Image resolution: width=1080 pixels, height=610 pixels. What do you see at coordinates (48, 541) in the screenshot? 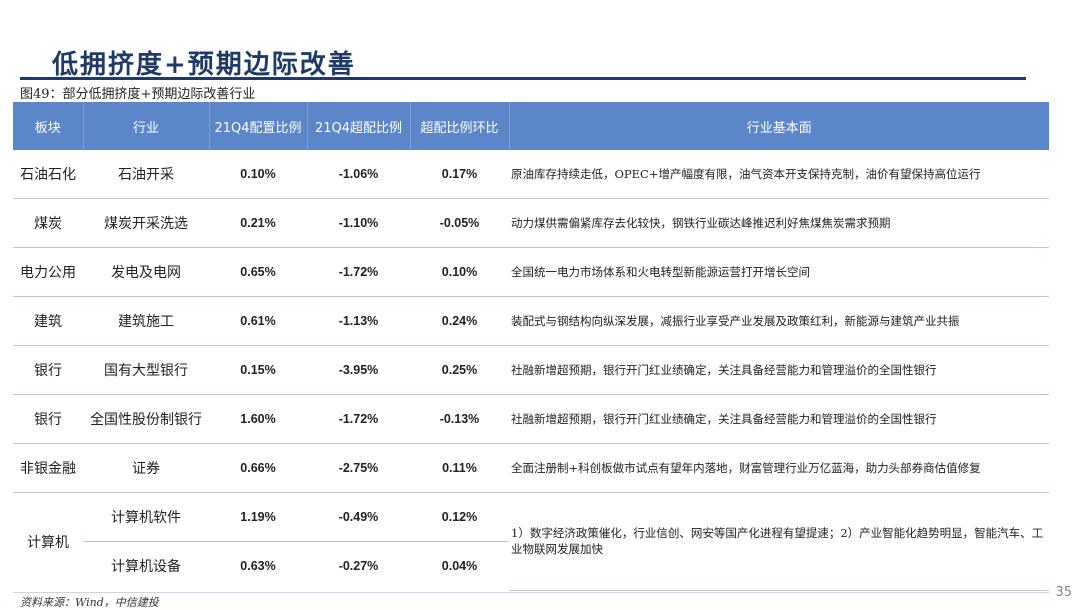
I see `sector-cell: 计算机` at bounding box center [48, 541].